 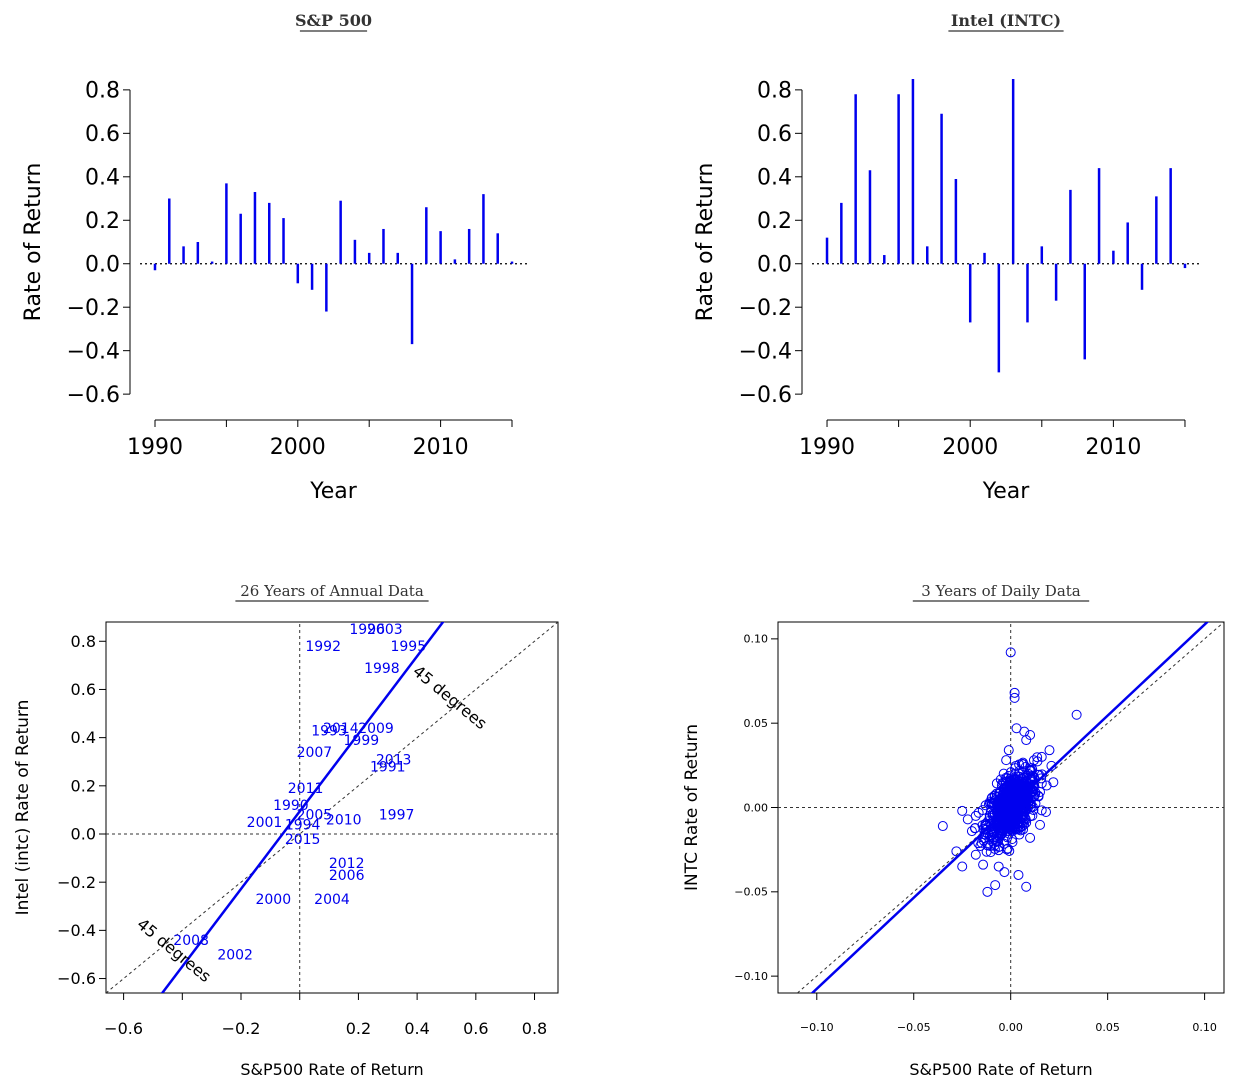 What do you see at coordinates (1006, 20) in the screenshot?
I see `chart-title: Intel (INTC)` at bounding box center [1006, 20].